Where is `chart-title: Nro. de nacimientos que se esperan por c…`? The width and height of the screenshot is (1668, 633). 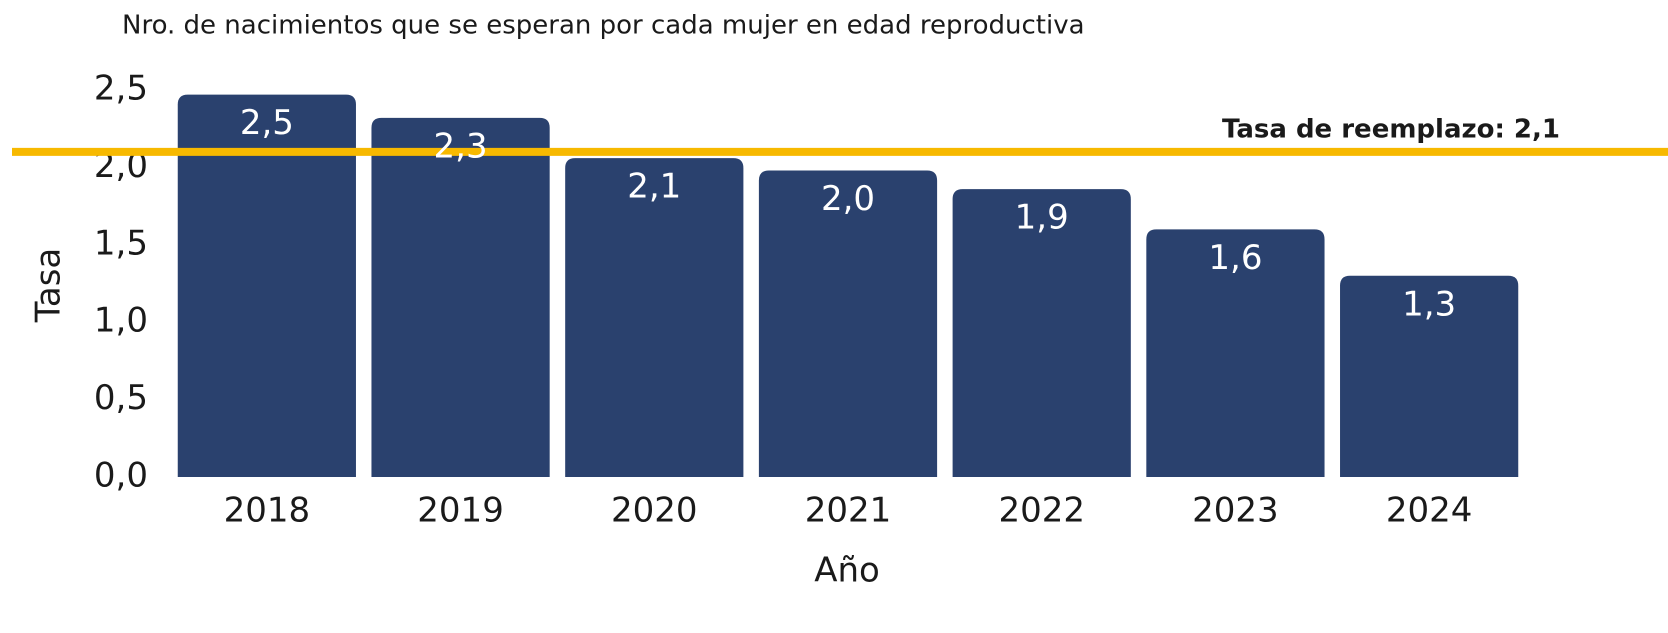 chart-title: Nro. de nacimientos que se esperan por c… is located at coordinates (603, 26).